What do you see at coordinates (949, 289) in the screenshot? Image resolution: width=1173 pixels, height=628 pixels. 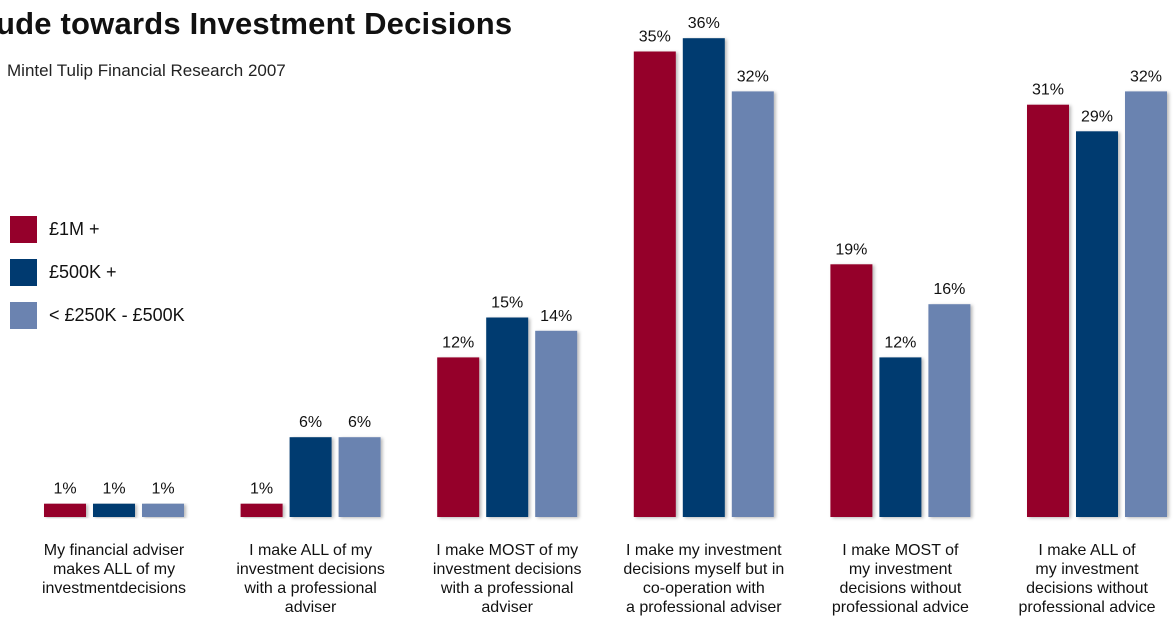 I see `data-label-cat5-series3: 16%` at bounding box center [949, 289].